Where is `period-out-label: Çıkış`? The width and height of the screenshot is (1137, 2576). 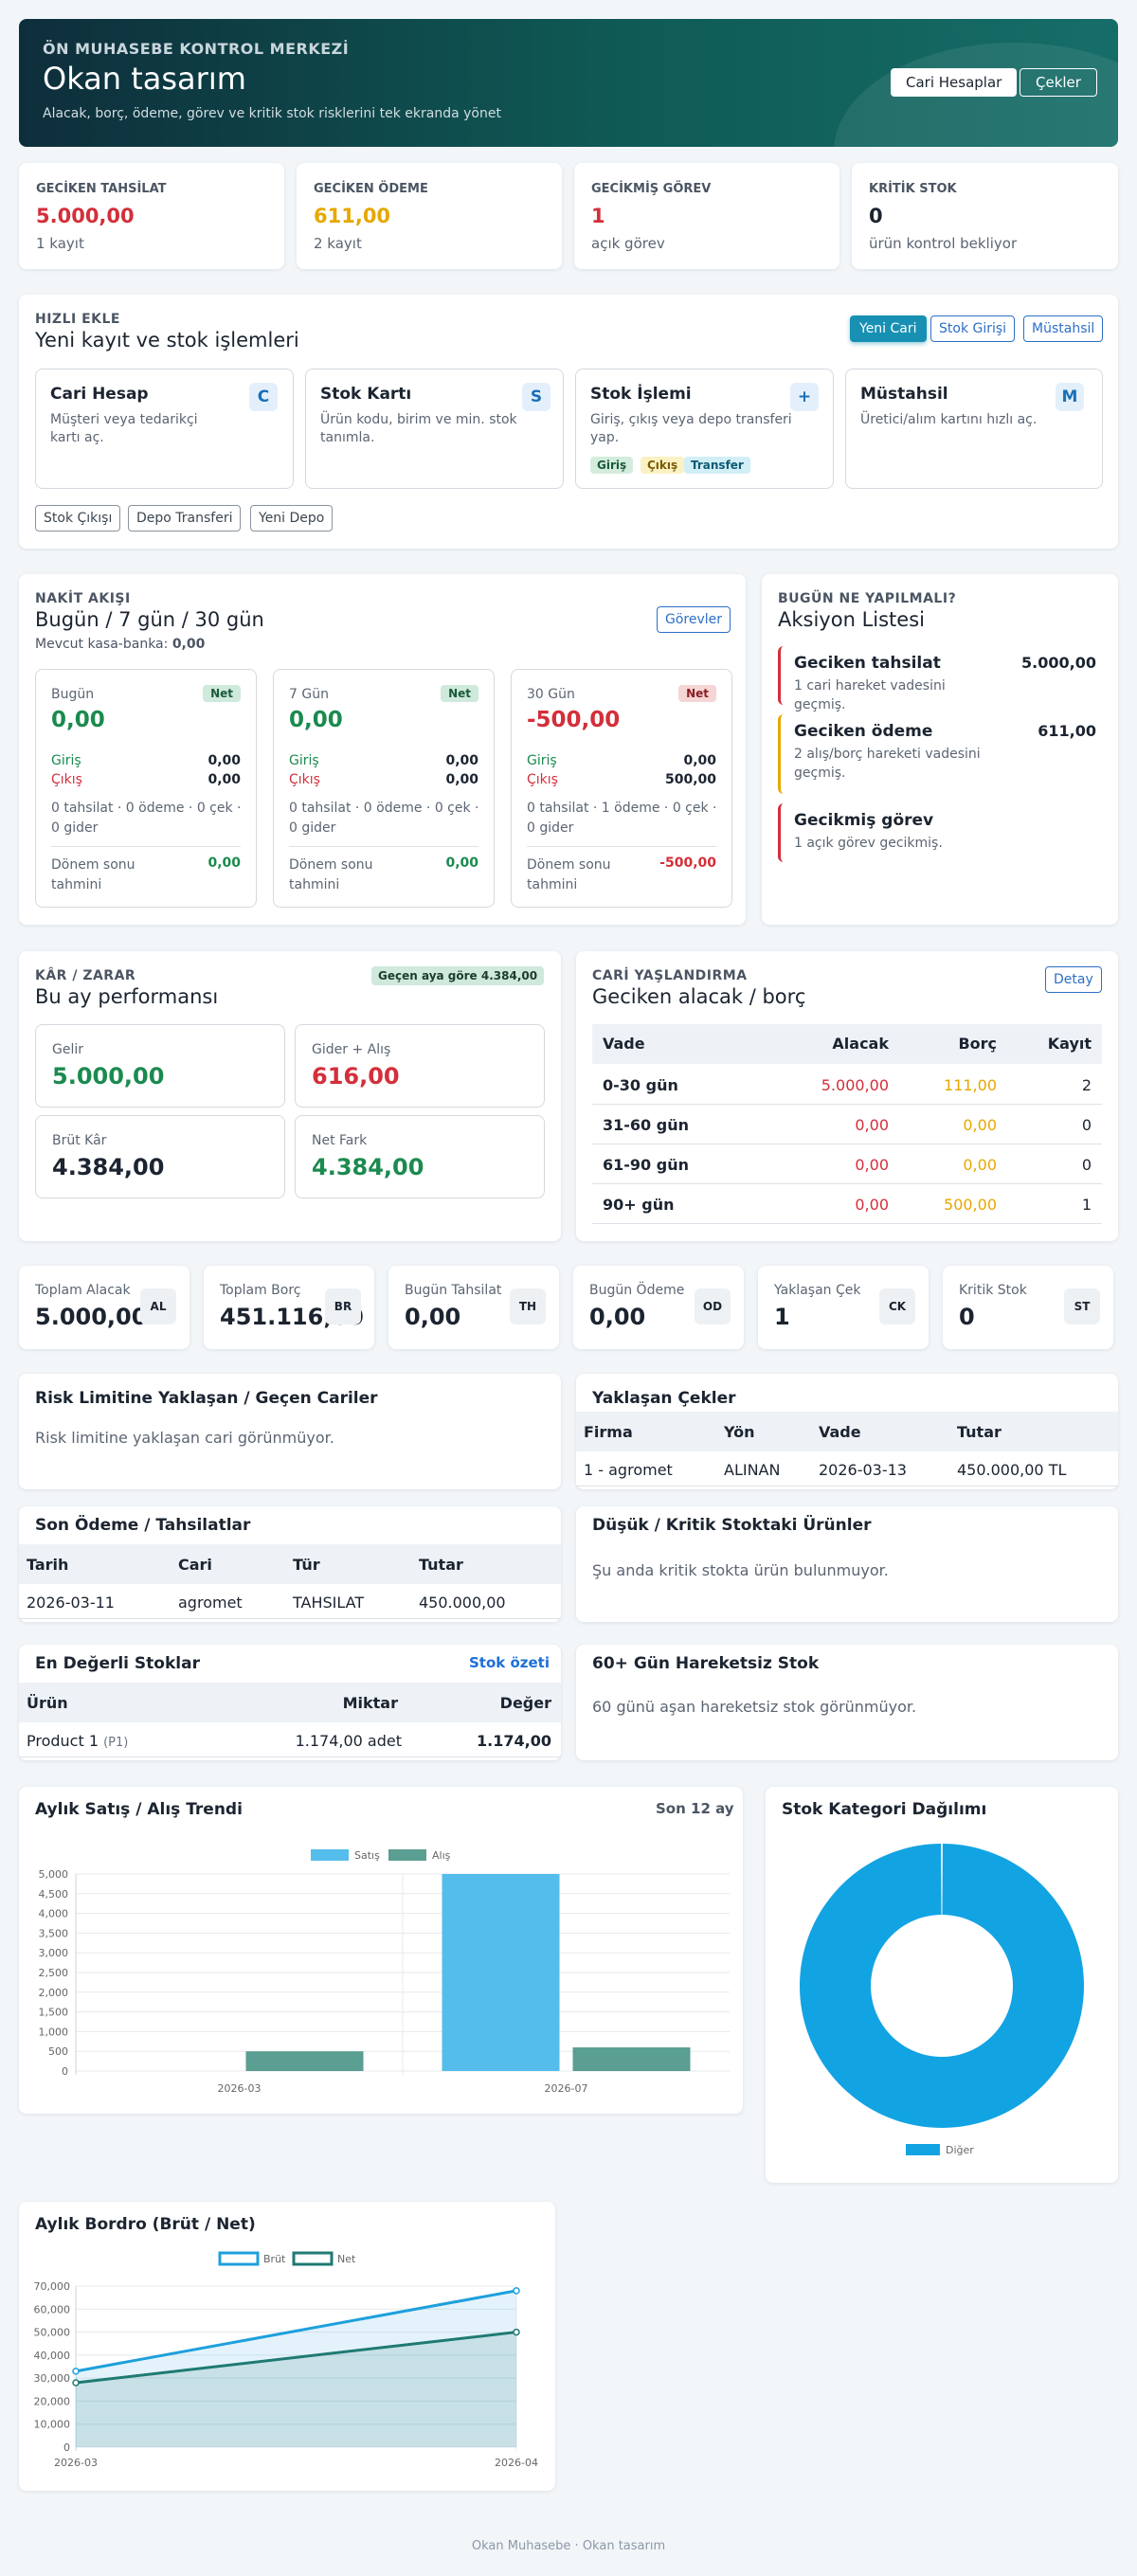
period-out-label: Çıkış is located at coordinates (304, 779).